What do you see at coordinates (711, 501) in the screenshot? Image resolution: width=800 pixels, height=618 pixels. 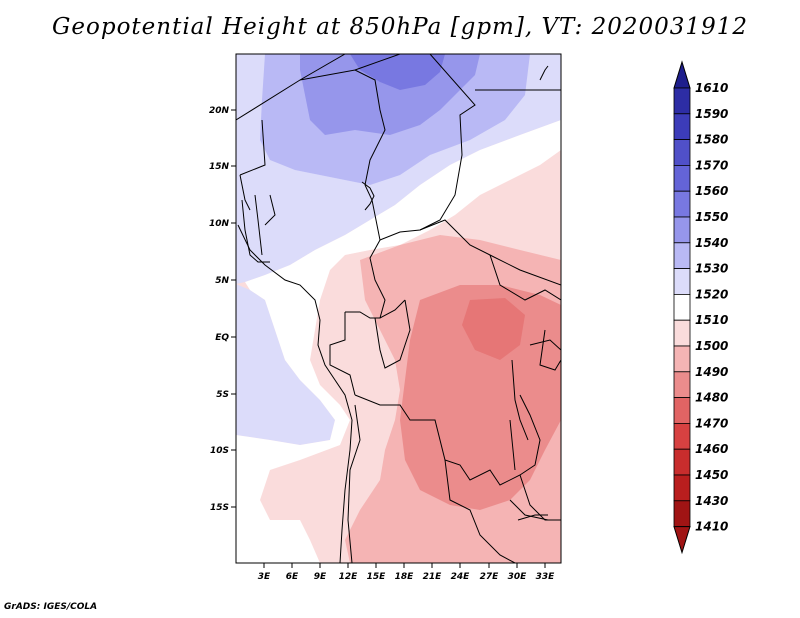 I see `legend-label: 1430` at bounding box center [711, 501].